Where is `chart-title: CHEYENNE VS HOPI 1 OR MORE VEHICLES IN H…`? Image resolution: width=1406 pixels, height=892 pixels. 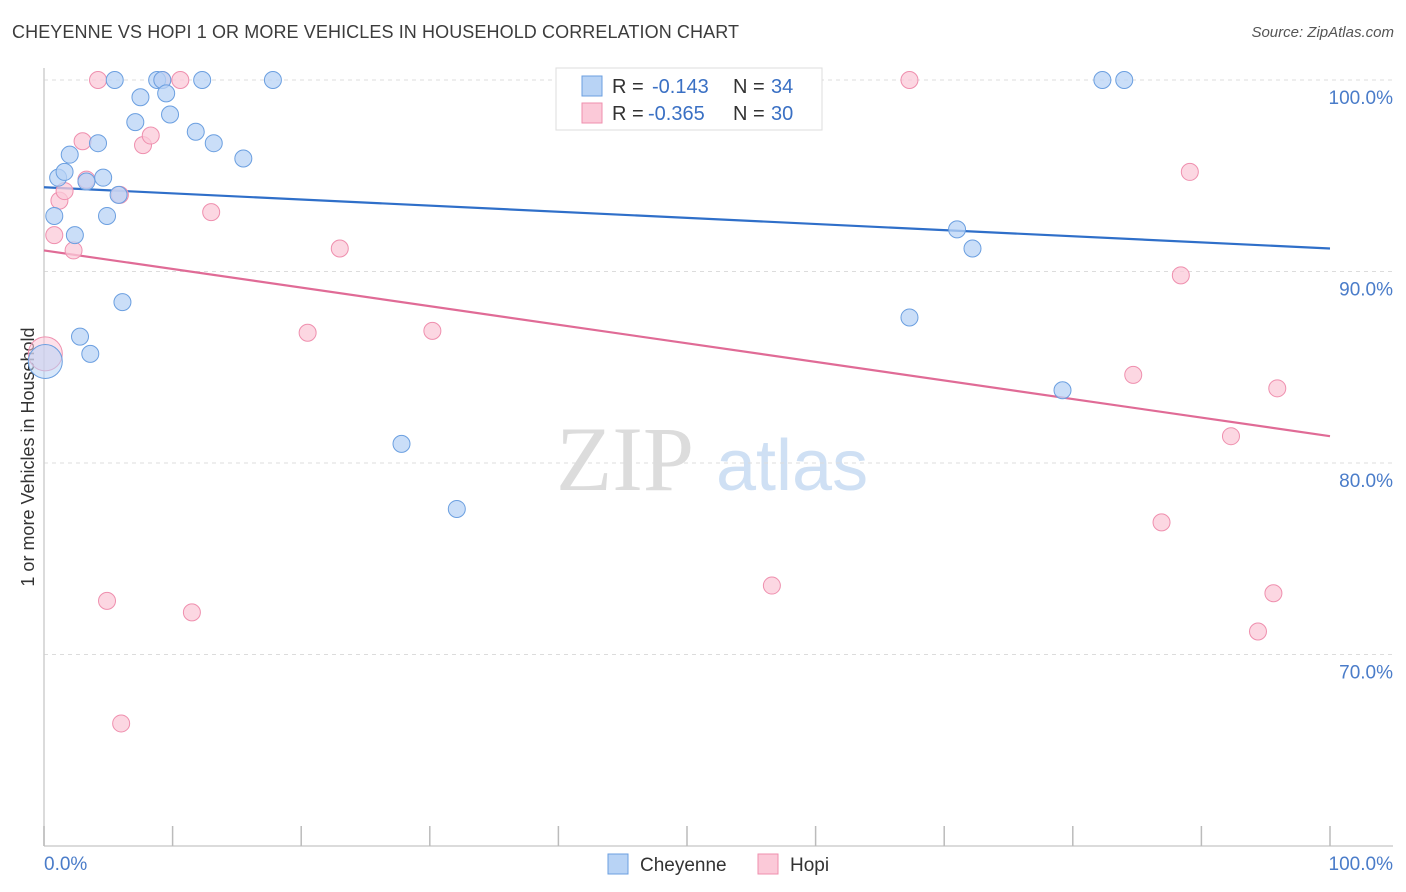
chart-title: CHEYENNE VS HOPI 1 OR MORE VEHICLES IN H… is located at coordinates (376, 32).